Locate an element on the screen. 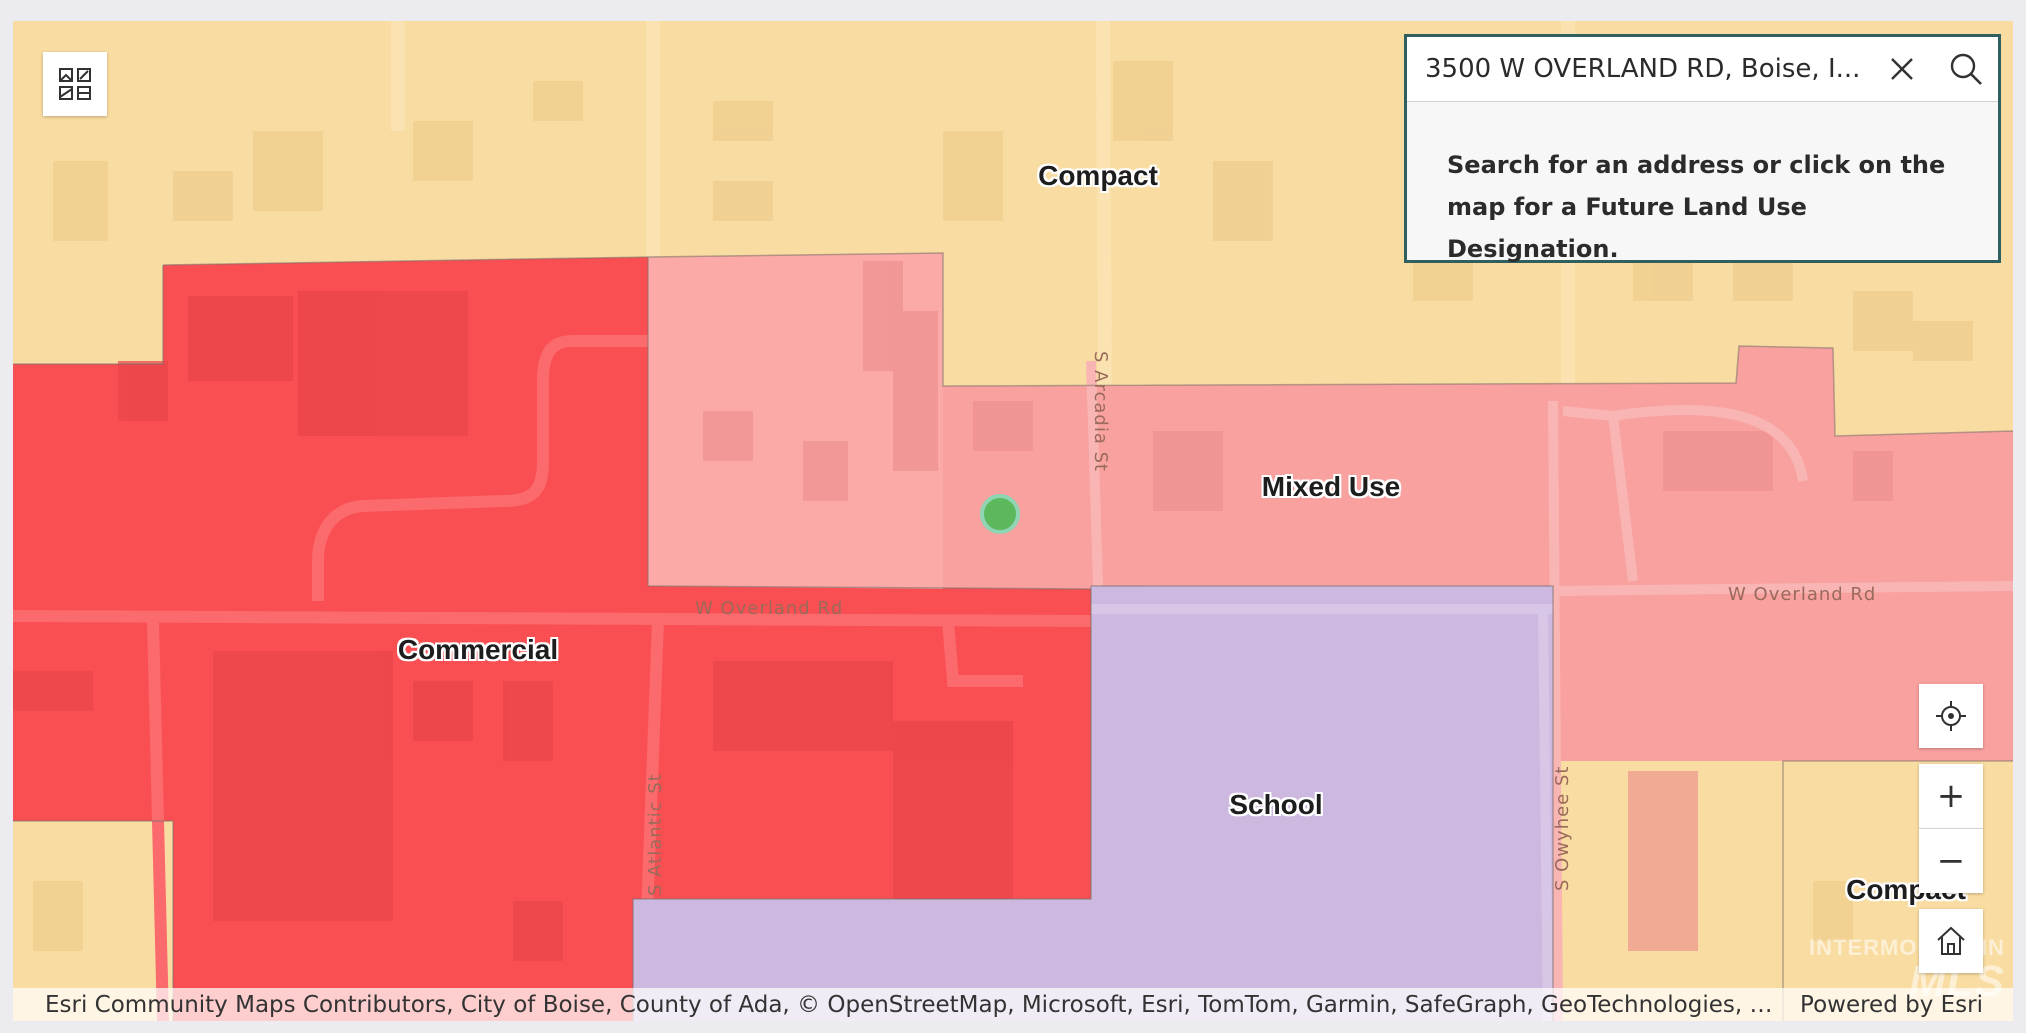  home-icon is located at coordinates (1951, 940).